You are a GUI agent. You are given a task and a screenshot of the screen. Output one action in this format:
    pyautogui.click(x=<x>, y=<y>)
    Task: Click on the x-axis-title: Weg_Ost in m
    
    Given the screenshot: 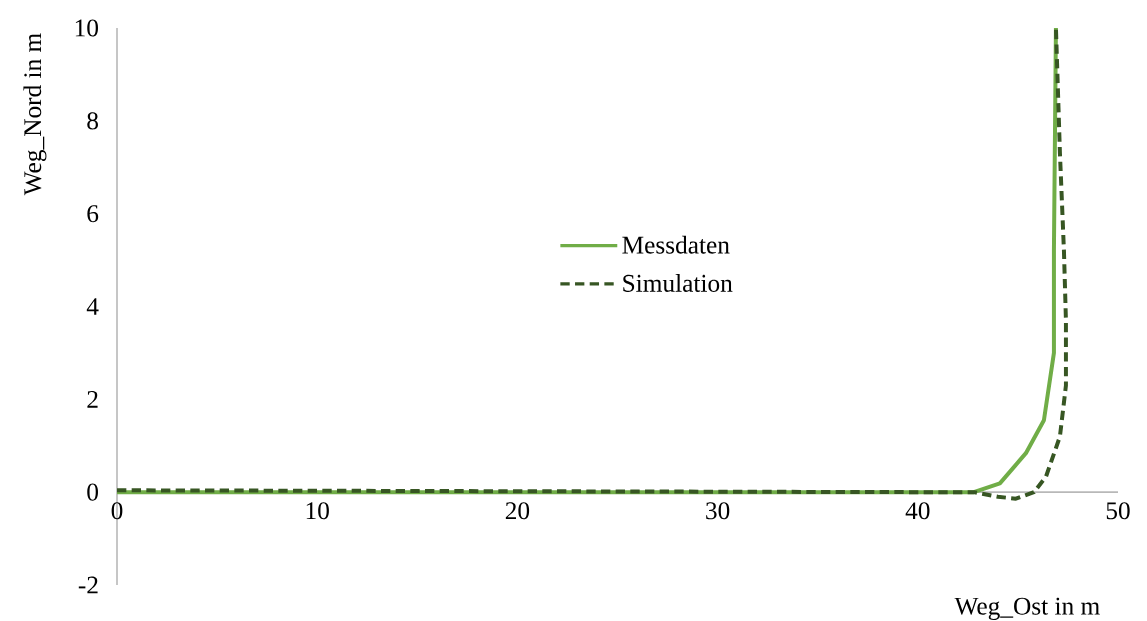 What is the action you would take?
    pyautogui.click(x=1027, y=608)
    